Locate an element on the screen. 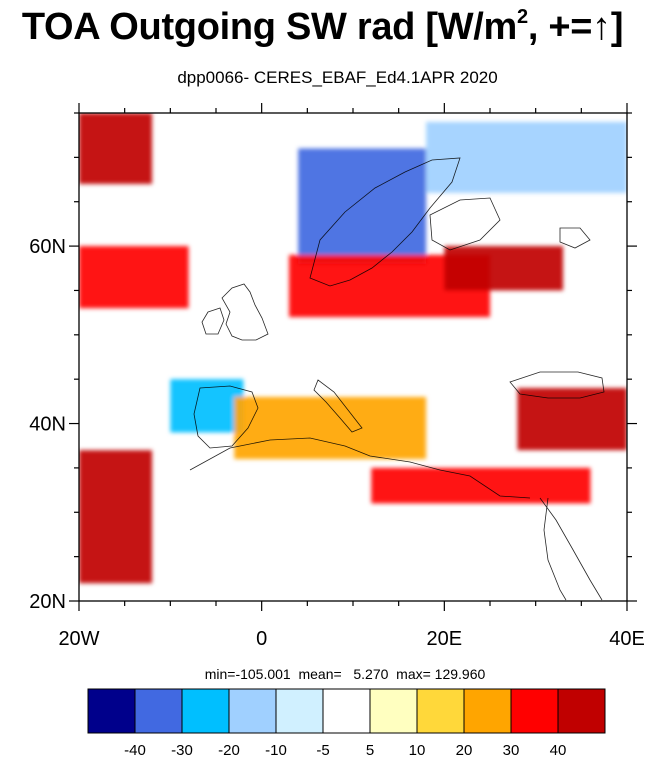 The height and width of the screenshot is (766, 645). y-tick-label-2: 60N is located at coordinates (47, 247).